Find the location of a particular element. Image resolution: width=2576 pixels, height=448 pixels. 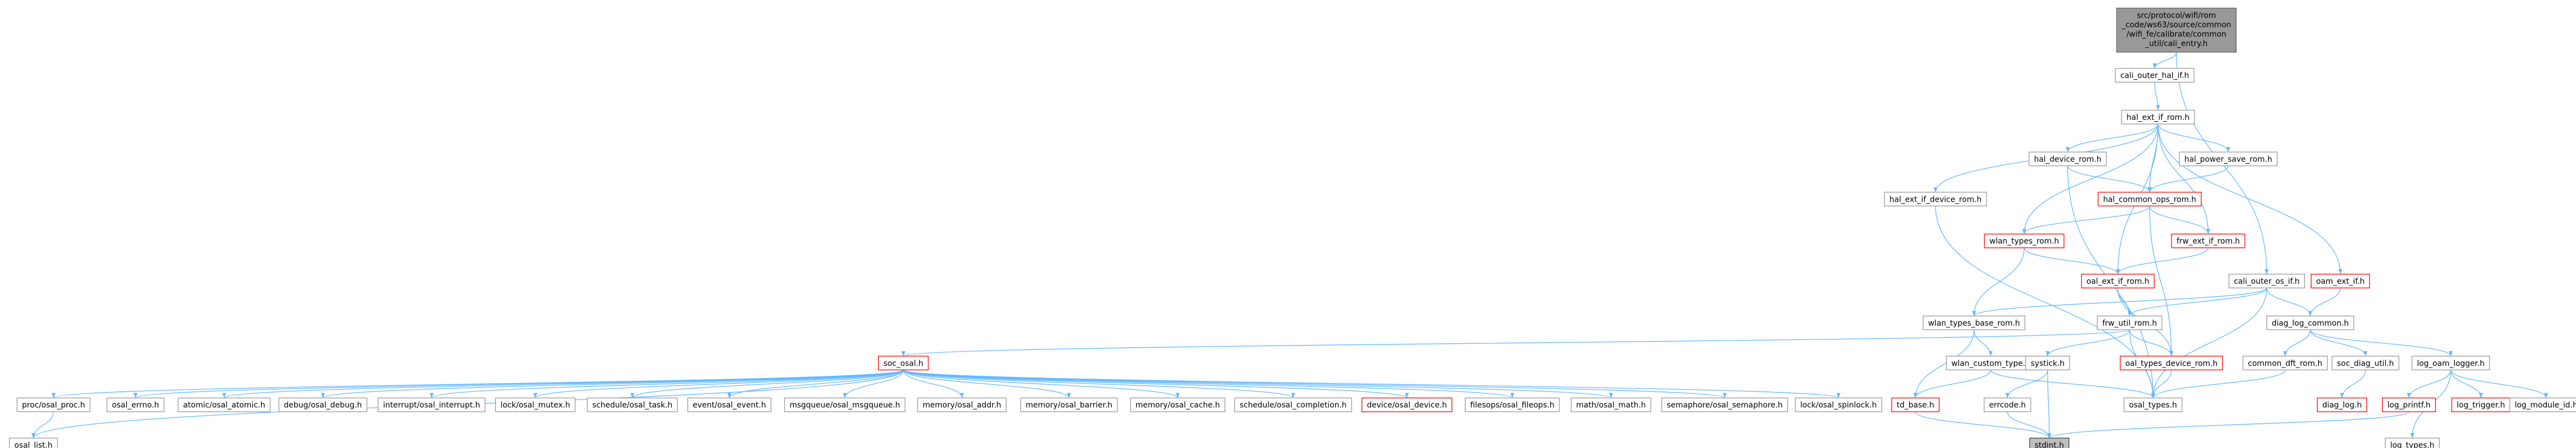

node-label: frw_ext_if_rom.h is located at coordinates (2208, 241).